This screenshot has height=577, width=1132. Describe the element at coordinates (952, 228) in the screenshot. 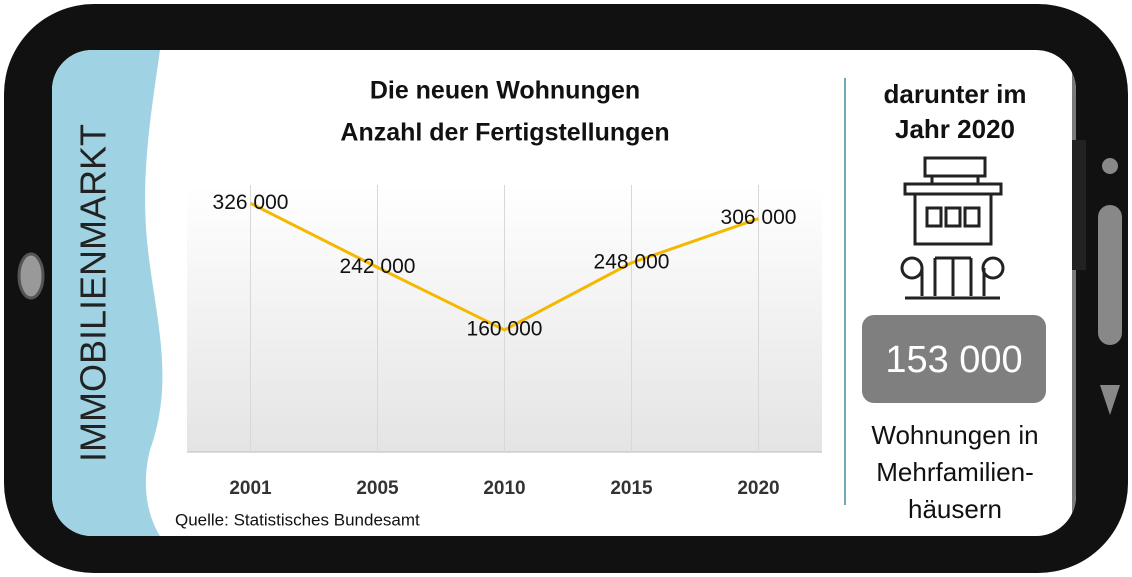

I see `building-icon` at that location.